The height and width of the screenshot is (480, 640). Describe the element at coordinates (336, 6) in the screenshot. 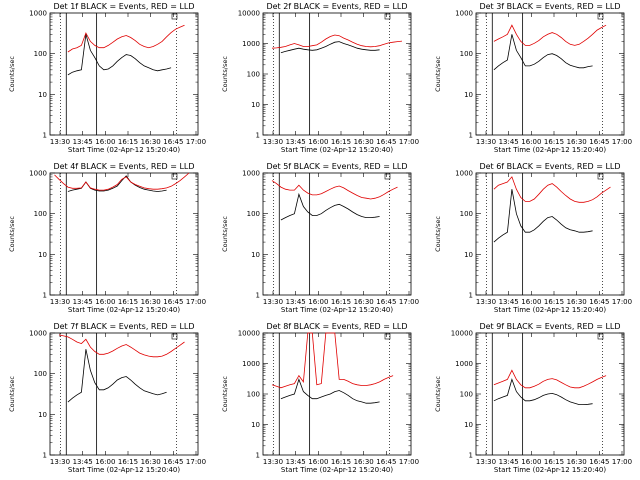

I see `chart-title: Det 2f BLACK = Events, RED = LLD` at that location.